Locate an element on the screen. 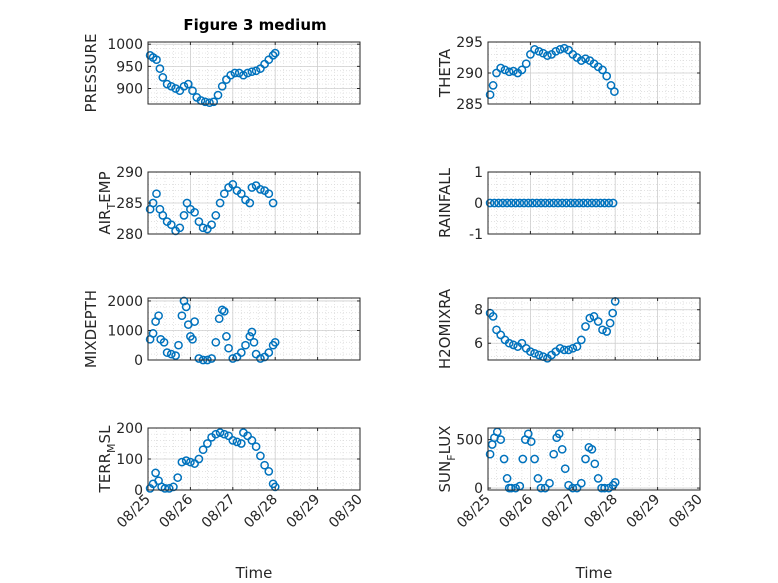 Image resolution: width=778 pixels, height=583 pixels. x-tick-label: 08/27 is located at coordinates (219, 512).